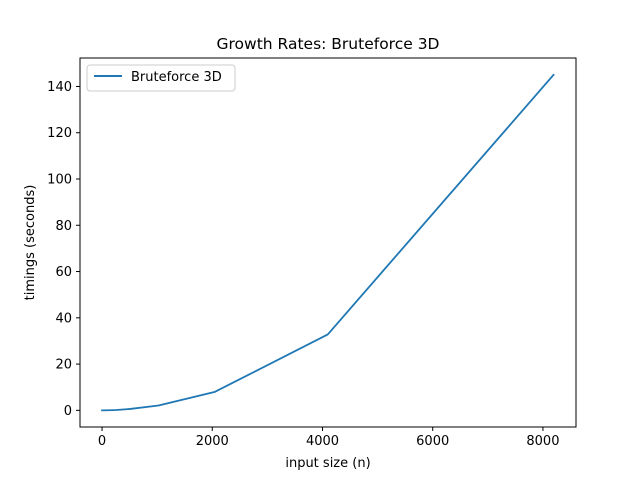 This screenshot has height=480, width=640. I want to click on y-tick-label: 60, so click(63, 272).